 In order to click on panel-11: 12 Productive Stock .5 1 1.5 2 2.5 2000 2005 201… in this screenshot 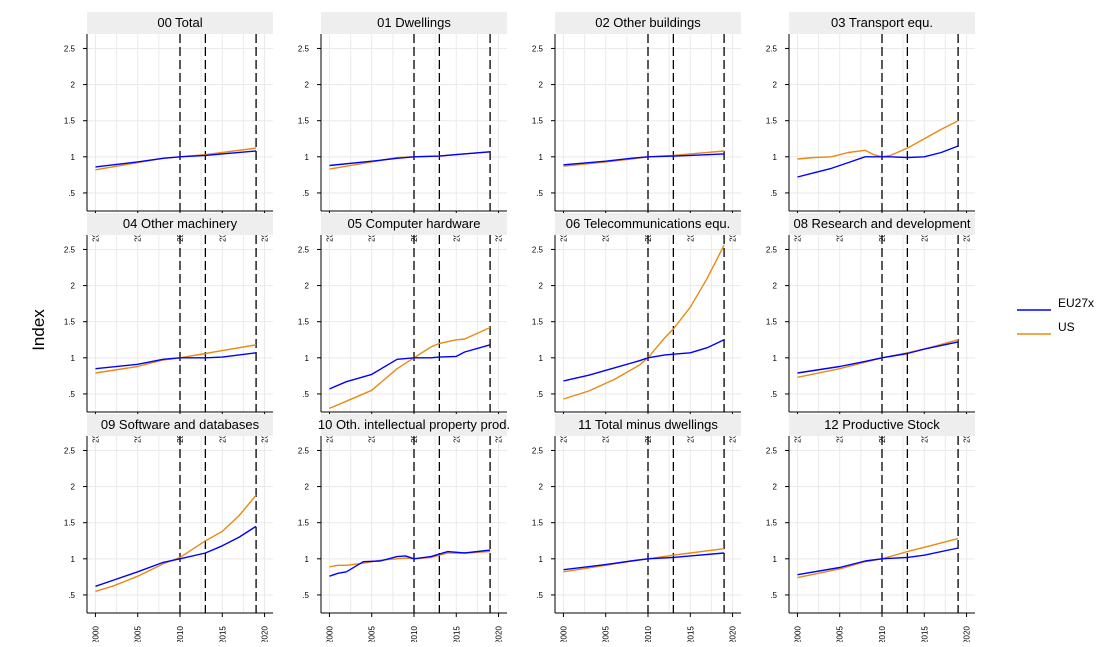, I will do `click(870, 529)`.